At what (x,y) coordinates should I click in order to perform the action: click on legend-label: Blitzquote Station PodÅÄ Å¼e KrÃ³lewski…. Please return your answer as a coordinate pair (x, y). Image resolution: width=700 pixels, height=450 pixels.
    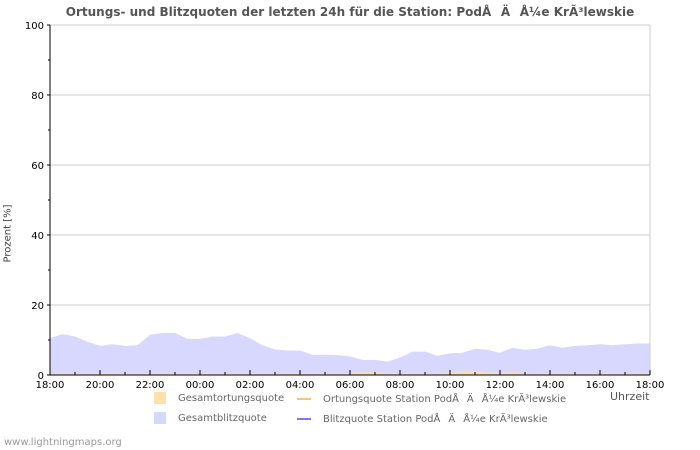
    Looking at the image, I should click on (435, 419).